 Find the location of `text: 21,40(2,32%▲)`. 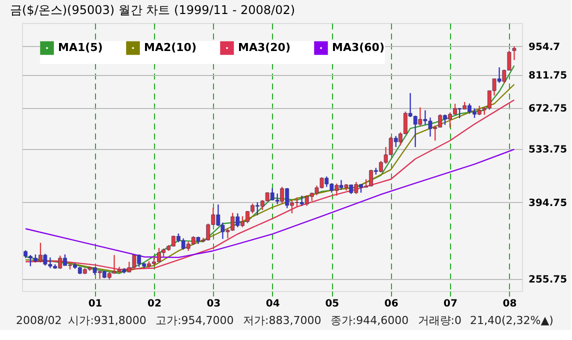

text: 21,40(2,32%▲) is located at coordinates (512, 320).